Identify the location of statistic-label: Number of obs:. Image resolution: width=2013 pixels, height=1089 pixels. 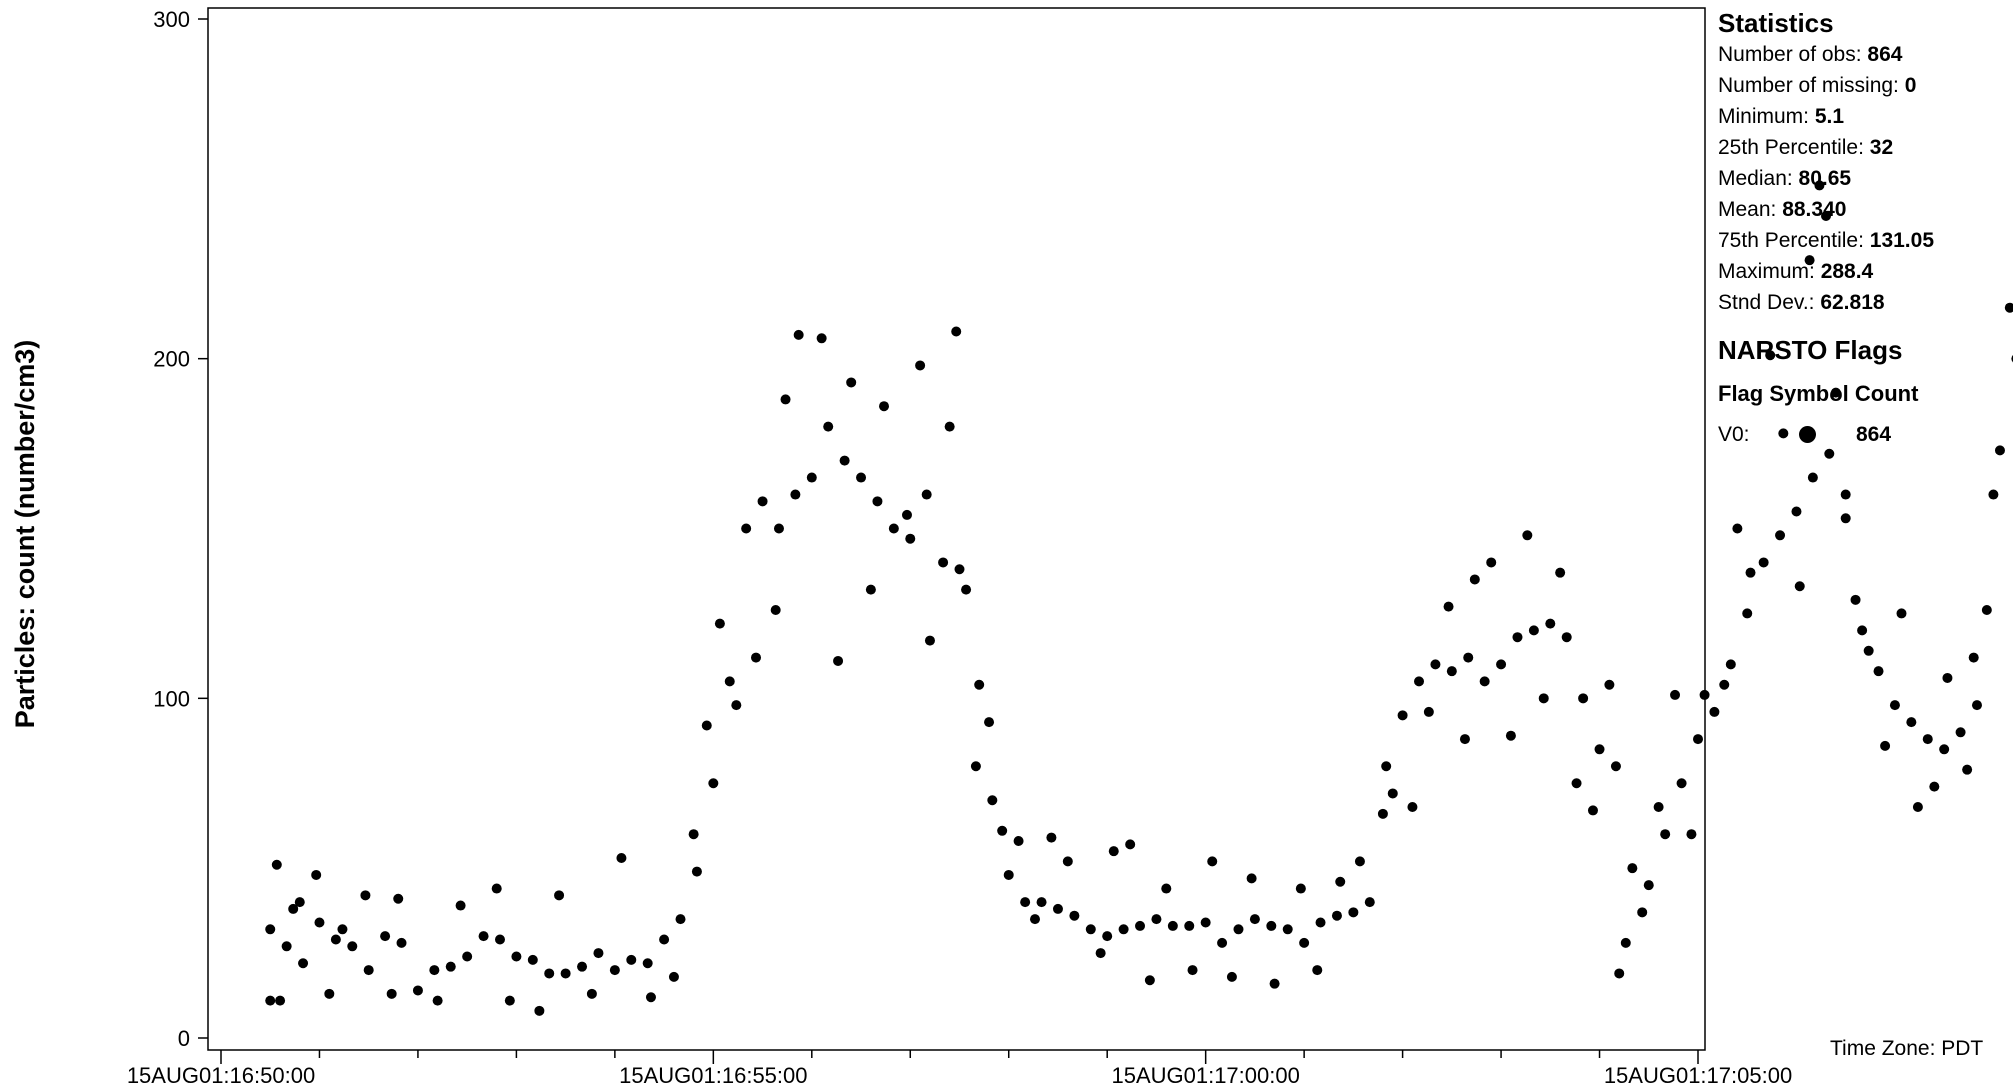
(1793, 54).